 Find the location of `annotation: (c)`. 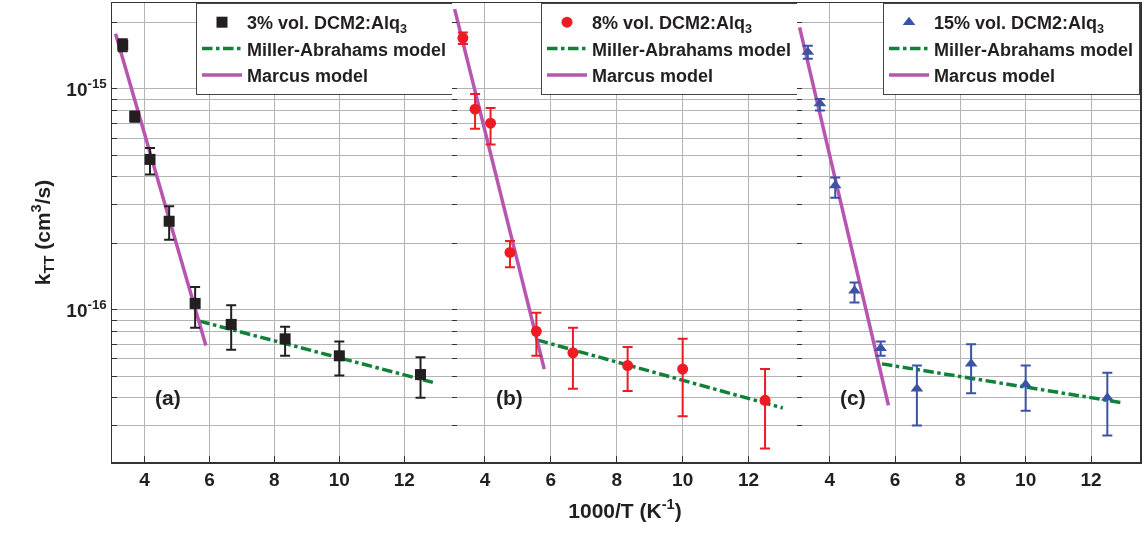

annotation: (c) is located at coordinates (853, 397).